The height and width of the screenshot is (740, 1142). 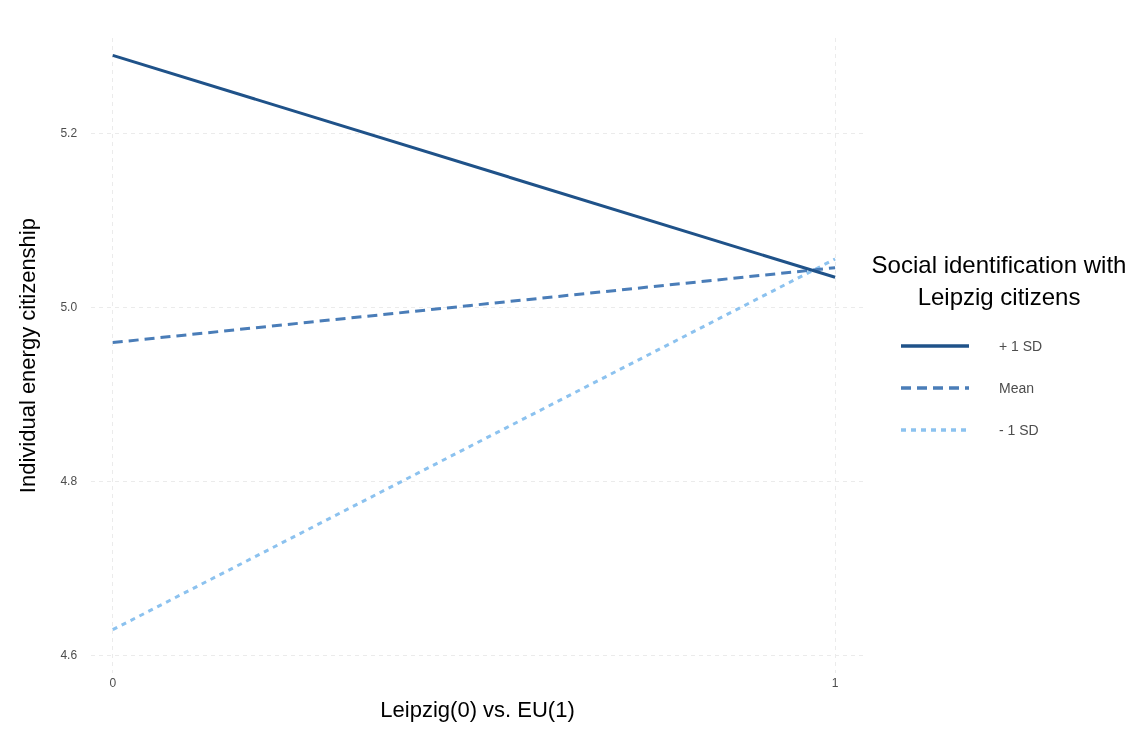 What do you see at coordinates (69, 655) in the screenshot?
I see `y-tick-label: 4.6` at bounding box center [69, 655].